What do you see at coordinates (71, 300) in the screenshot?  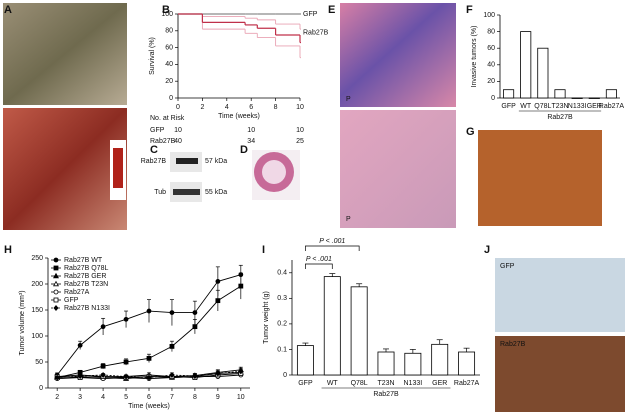 I see `legend-label: GFP` at bounding box center [71, 300].